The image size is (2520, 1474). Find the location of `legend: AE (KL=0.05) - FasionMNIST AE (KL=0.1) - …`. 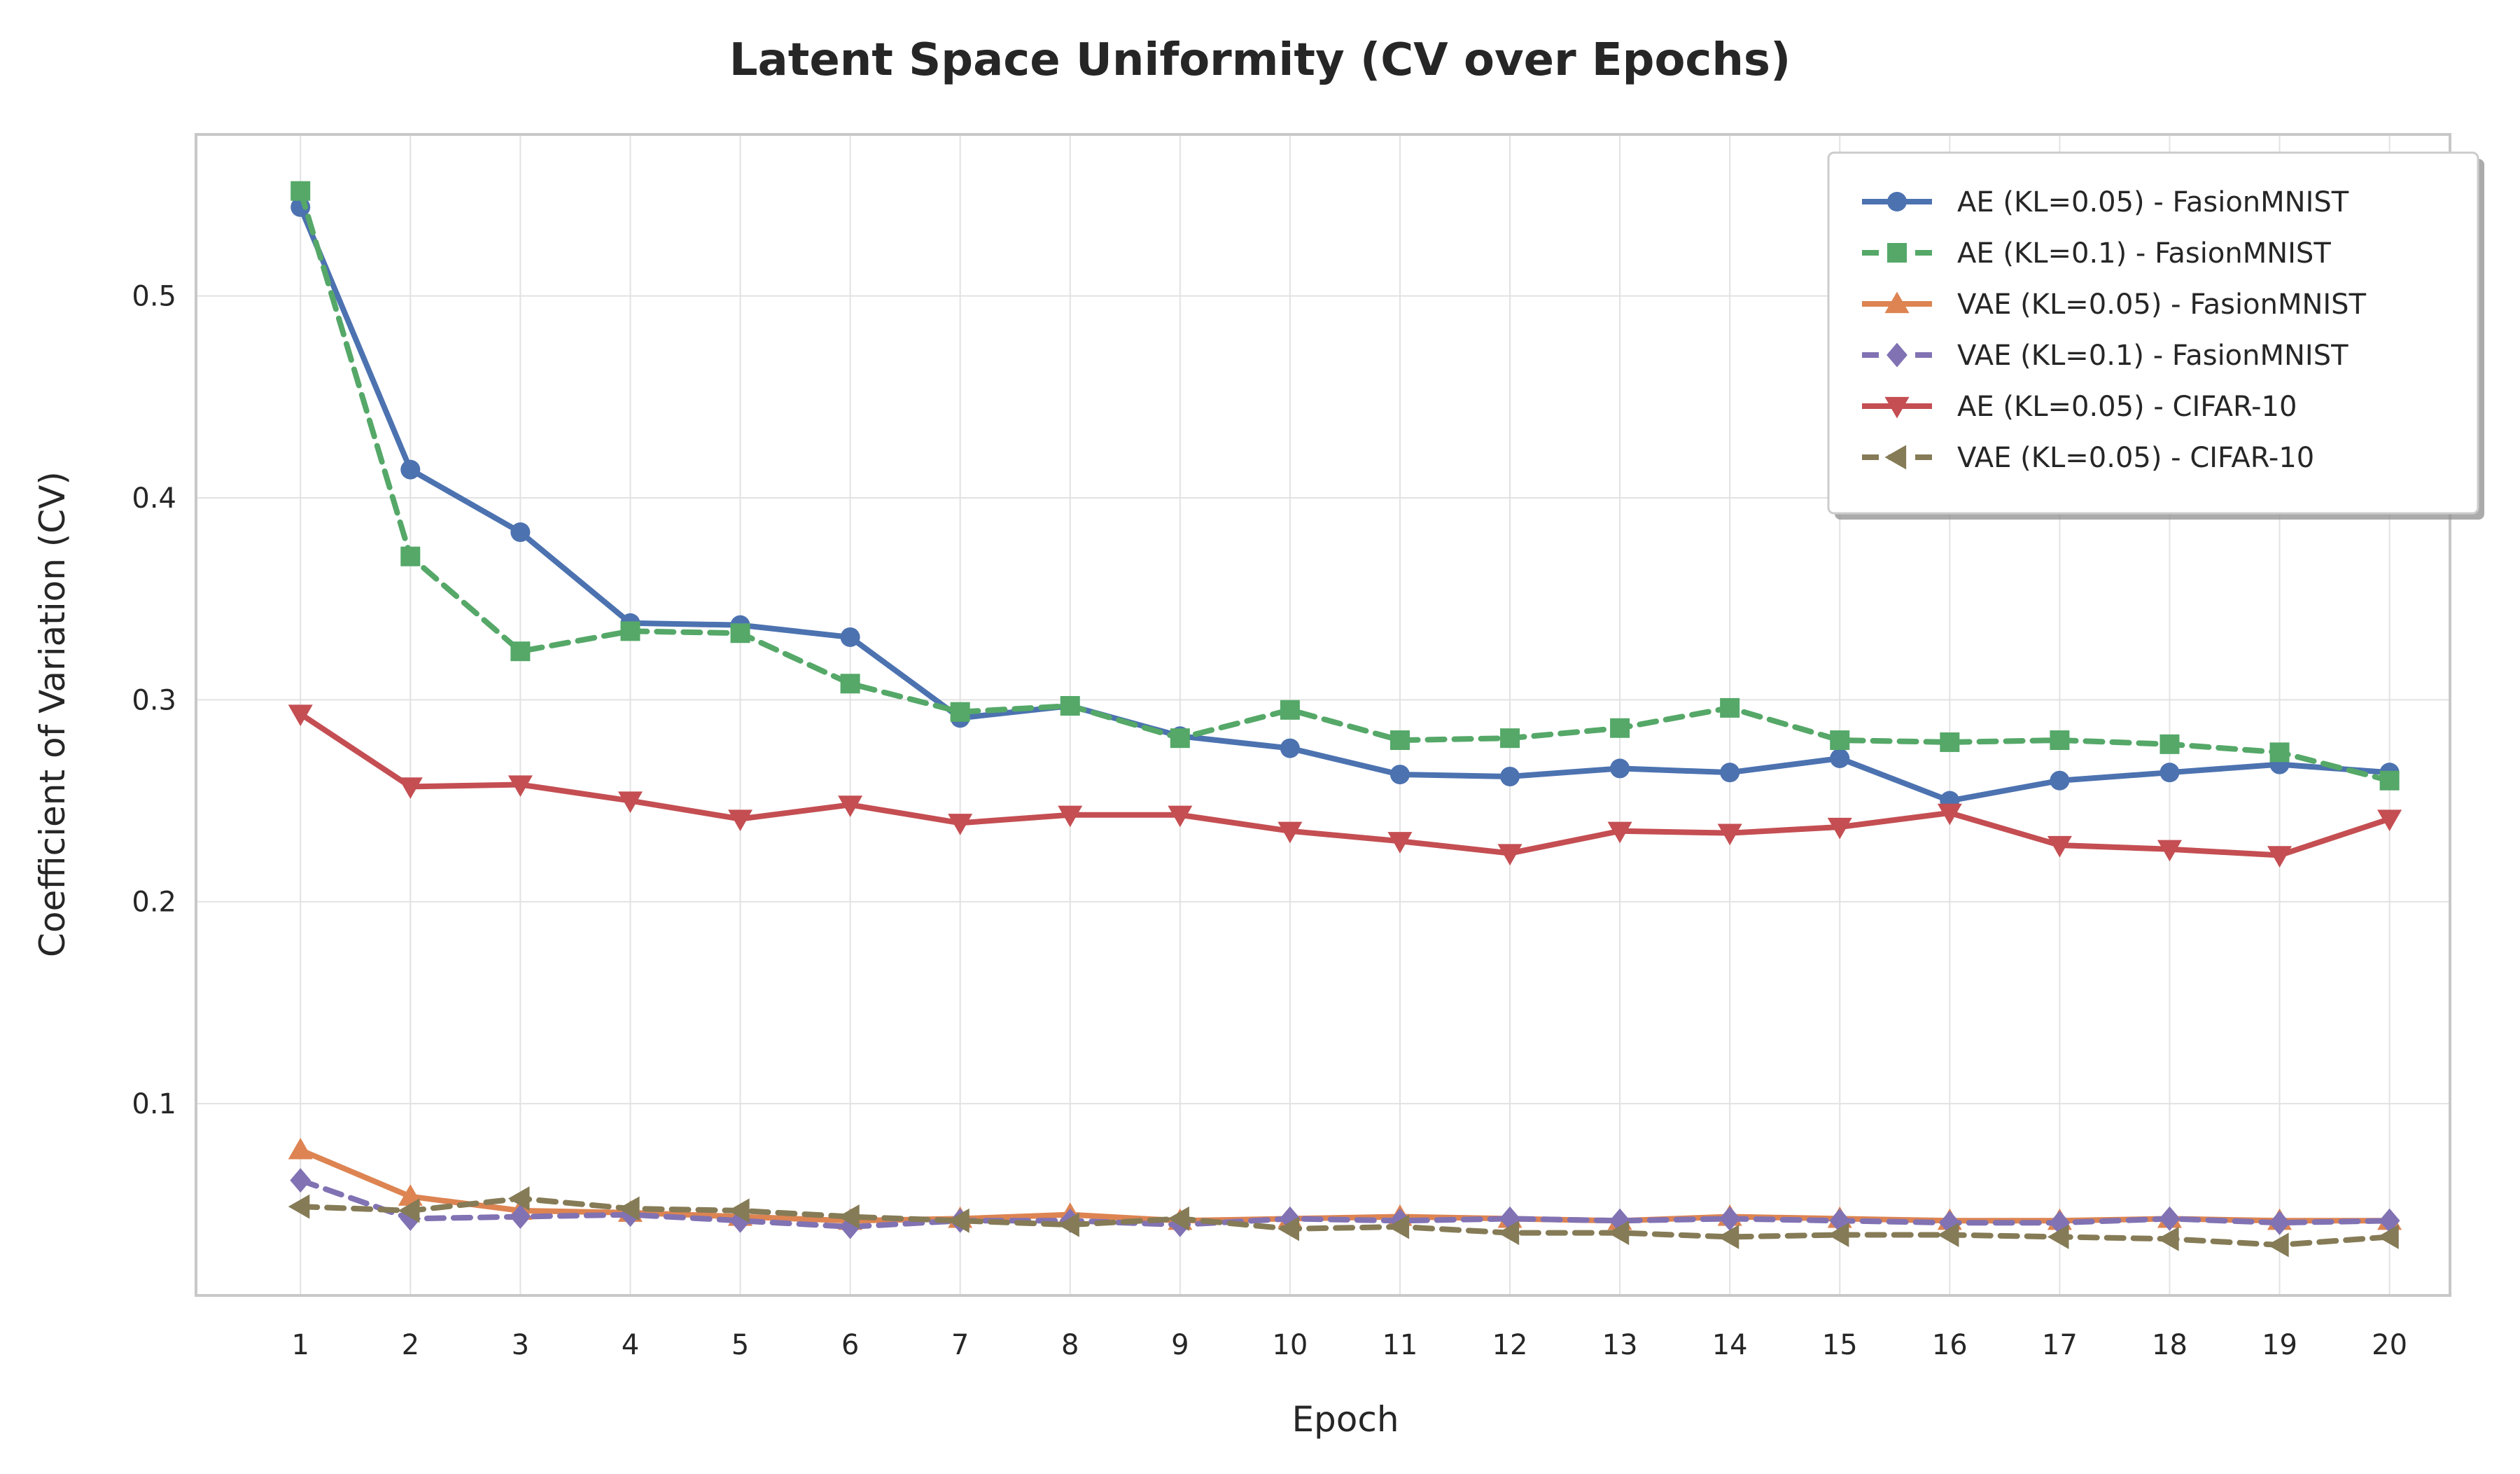

legend: AE (KL=0.05) - FasionMNIST AE (KL=0.1) - … is located at coordinates (2155, 336).